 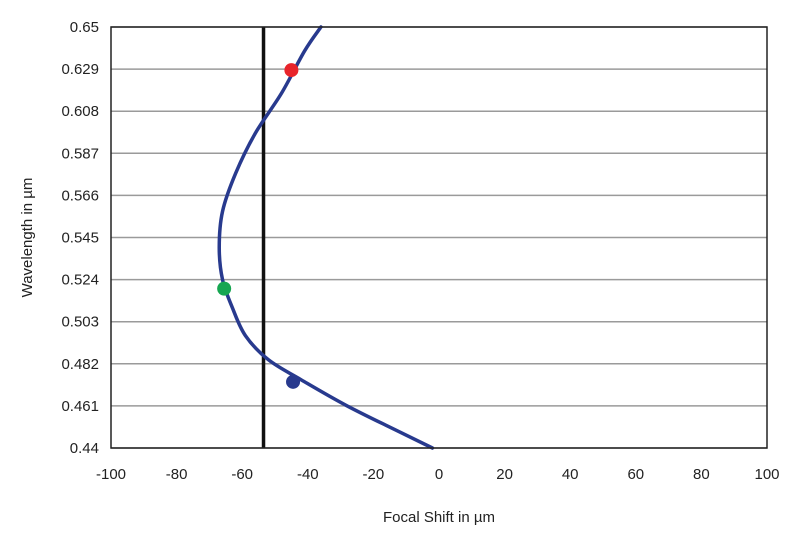 What do you see at coordinates (80, 406) in the screenshot?
I see `y-tick-label: 0.461` at bounding box center [80, 406].